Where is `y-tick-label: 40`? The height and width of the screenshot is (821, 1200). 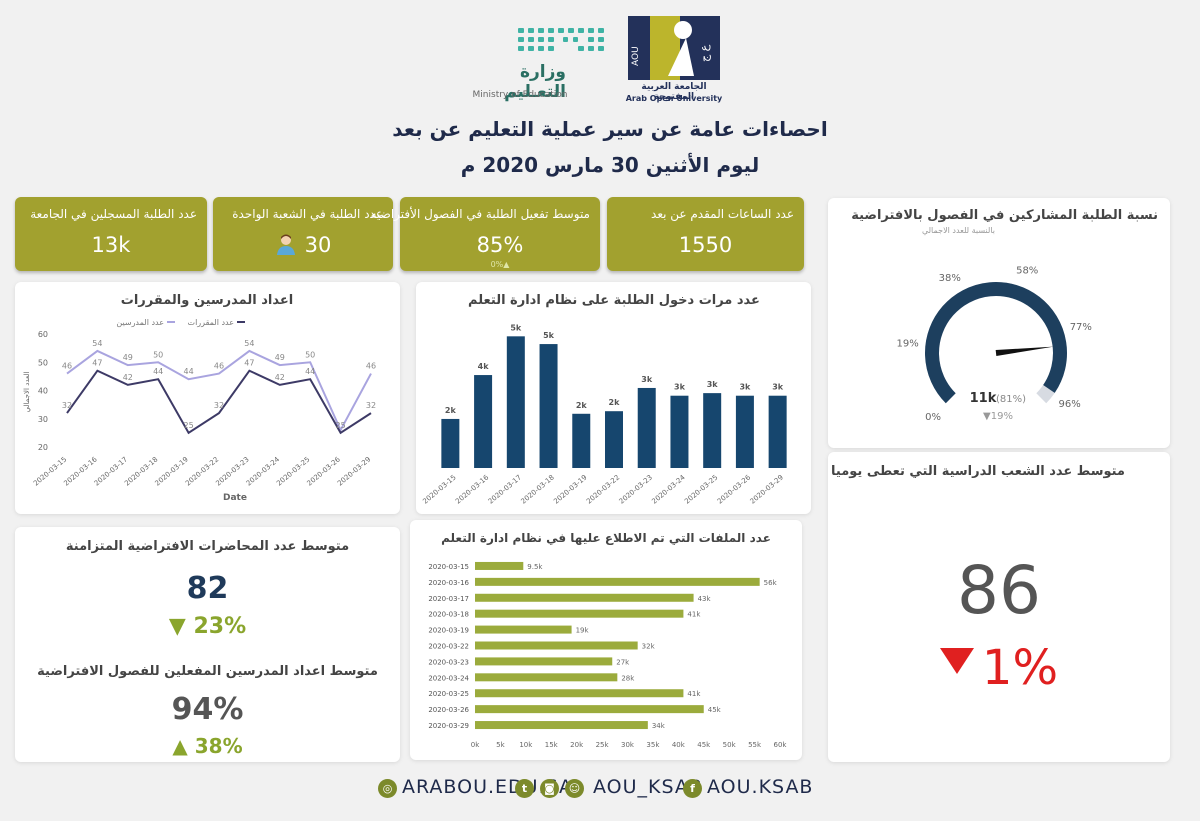
y-tick-label: 40 is located at coordinates (43, 391).